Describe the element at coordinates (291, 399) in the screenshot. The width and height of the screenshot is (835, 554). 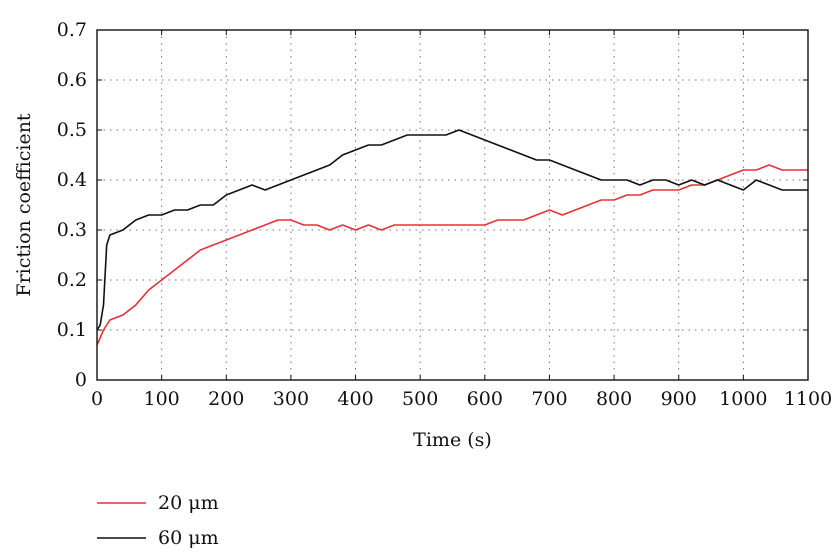
I see `x-tick-label: 300` at that location.